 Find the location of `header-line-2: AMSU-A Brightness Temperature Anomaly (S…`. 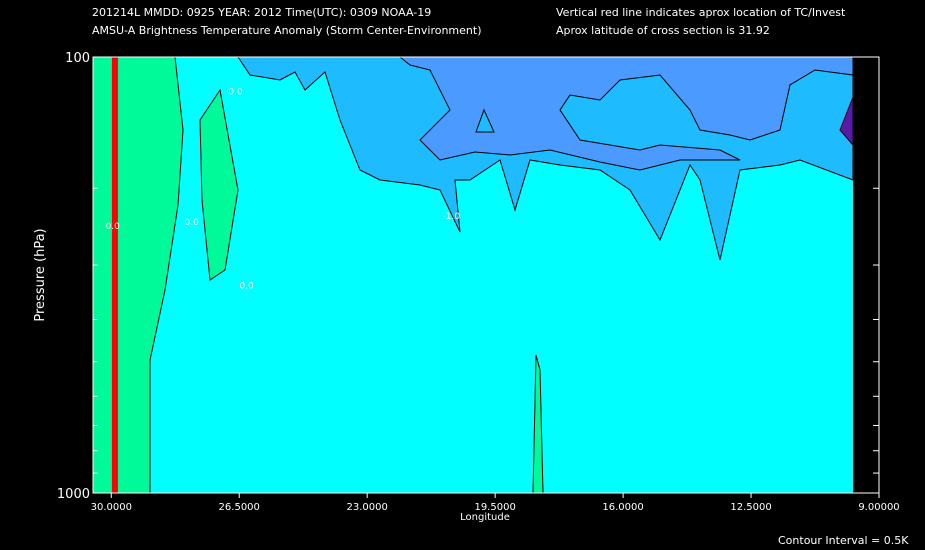

header-line-2: AMSU-A Brightness Temperature Anomaly (S… is located at coordinates (287, 30).